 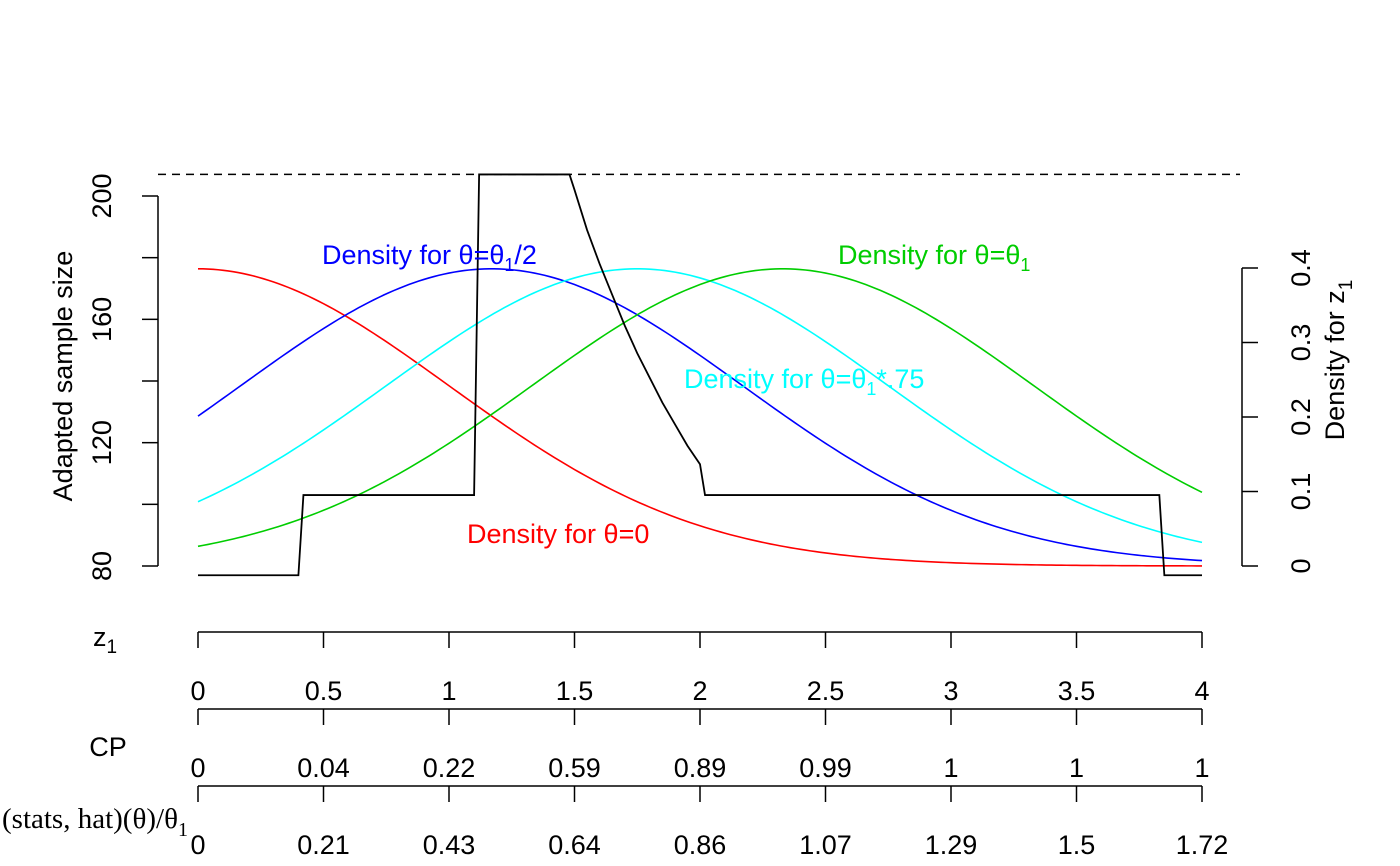 What do you see at coordinates (804, 381) in the screenshot?
I see `series-label-theta-three-quarter: Density for θ=θ1*.75` at bounding box center [804, 381].